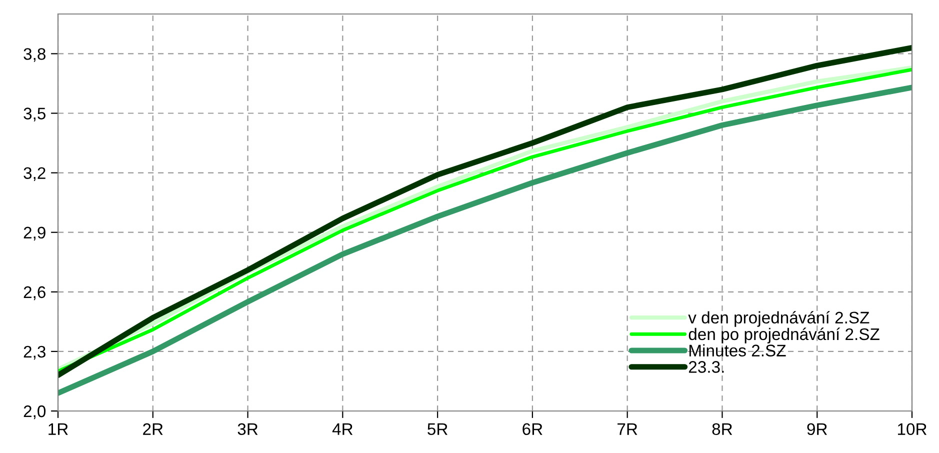  Describe the element at coordinates (722, 429) in the screenshot. I see `x-tick-label: 8R` at that location.